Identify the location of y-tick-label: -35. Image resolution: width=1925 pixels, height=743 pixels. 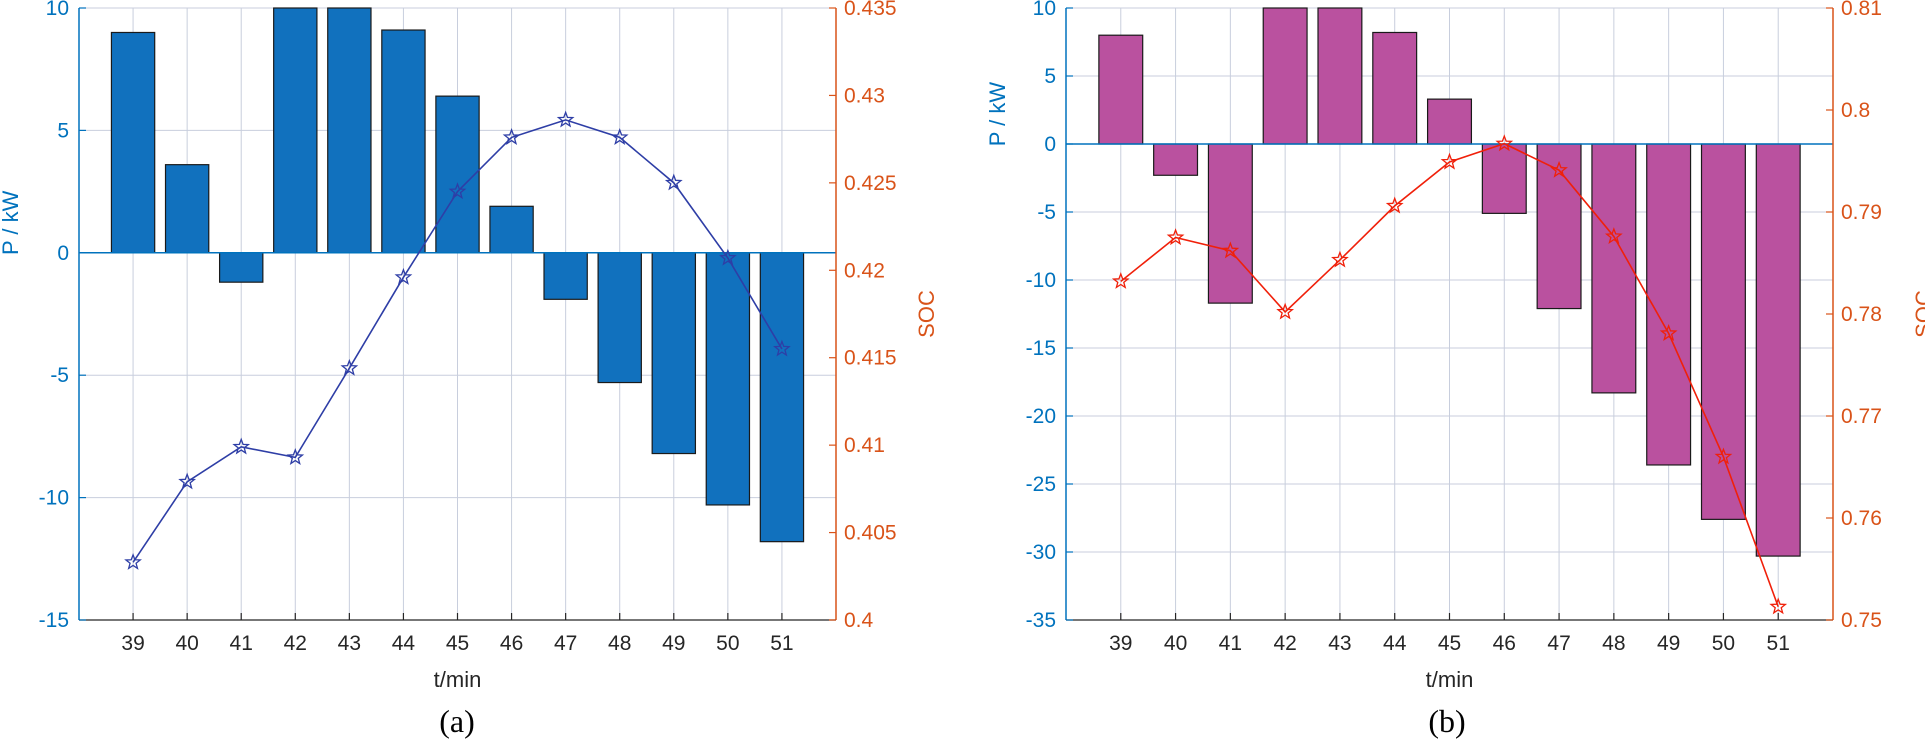
(1041, 620).